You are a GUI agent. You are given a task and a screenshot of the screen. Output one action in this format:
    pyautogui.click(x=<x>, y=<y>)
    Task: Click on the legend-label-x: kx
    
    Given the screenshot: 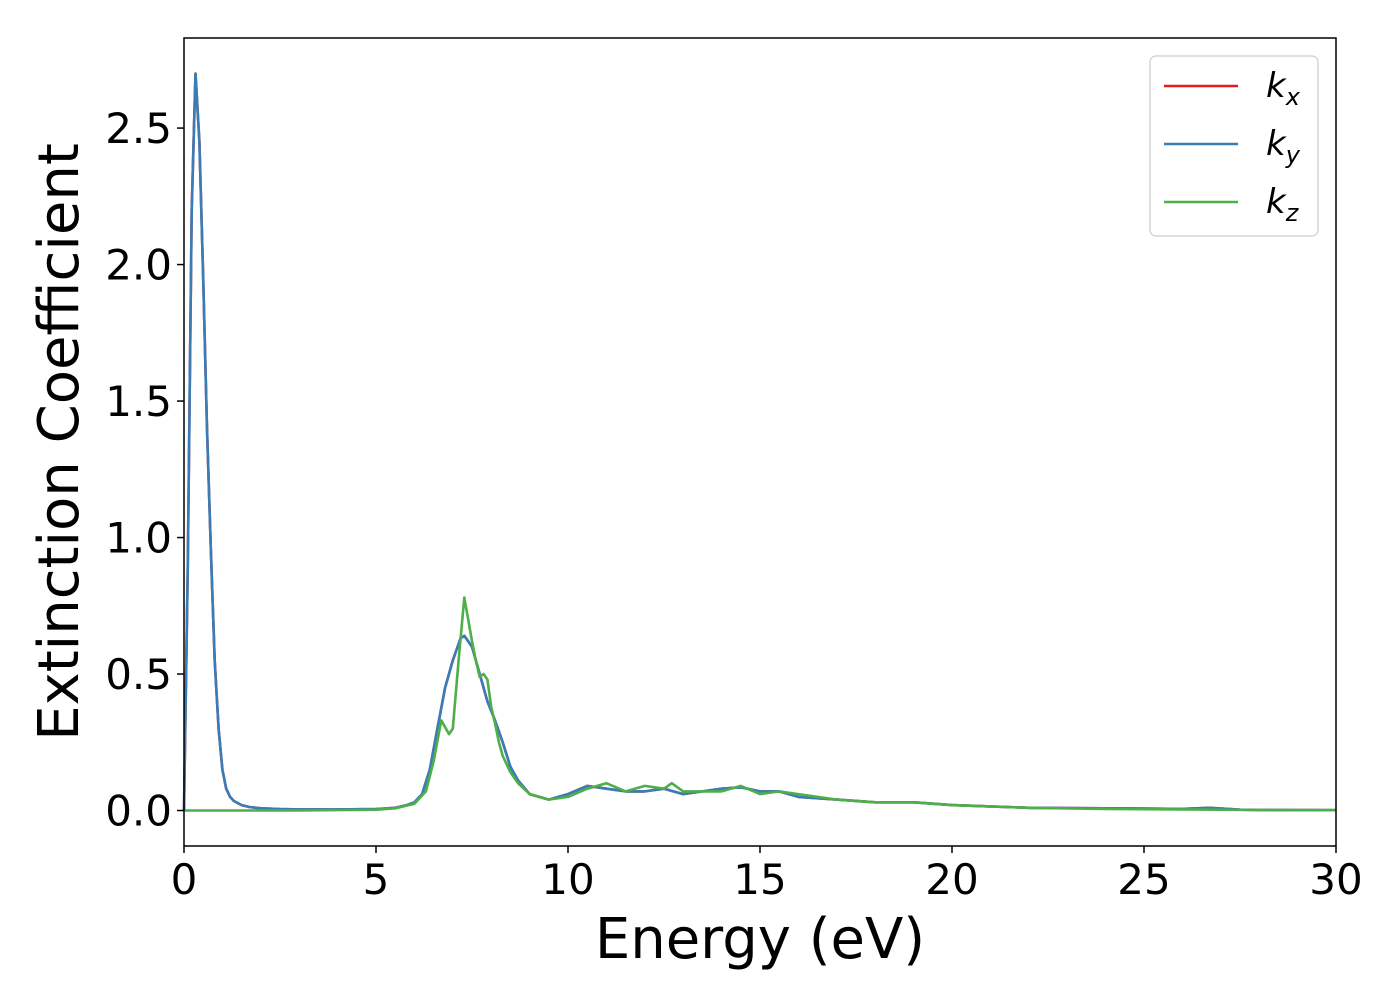 What is the action you would take?
    pyautogui.click(x=1283, y=88)
    